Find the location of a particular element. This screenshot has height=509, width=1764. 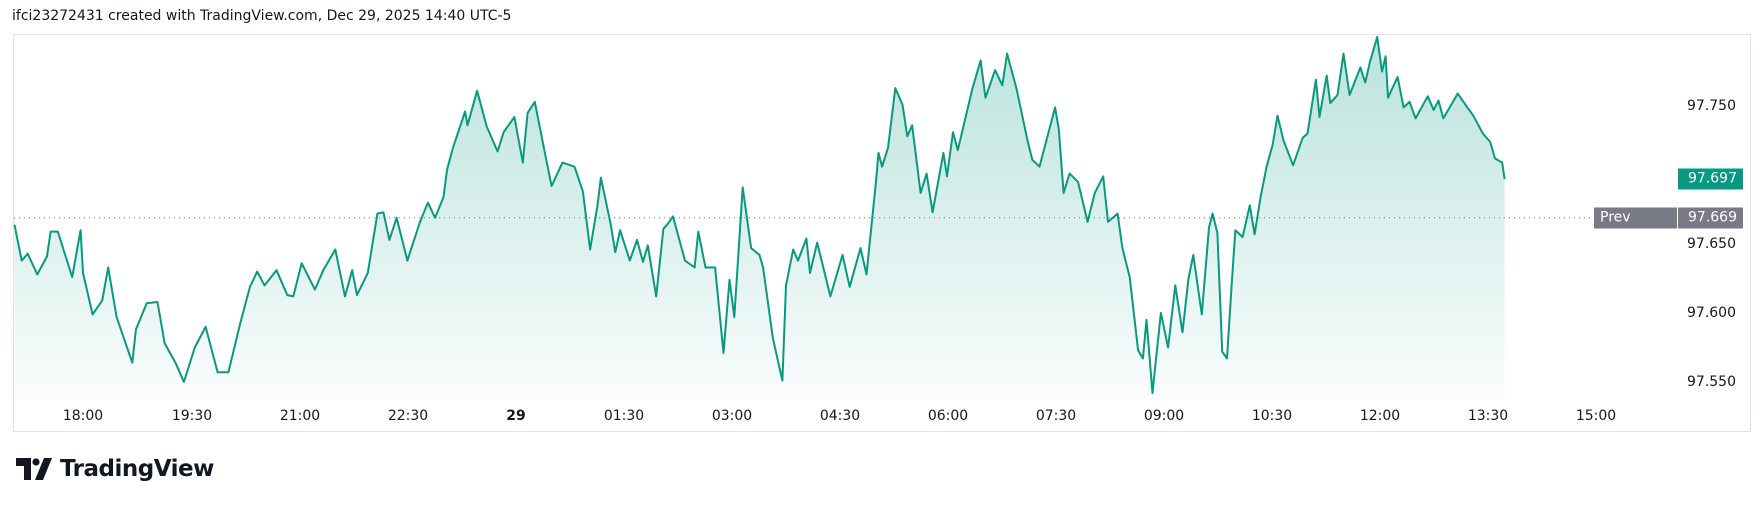

x-tick-label: 04:30 is located at coordinates (840, 416).